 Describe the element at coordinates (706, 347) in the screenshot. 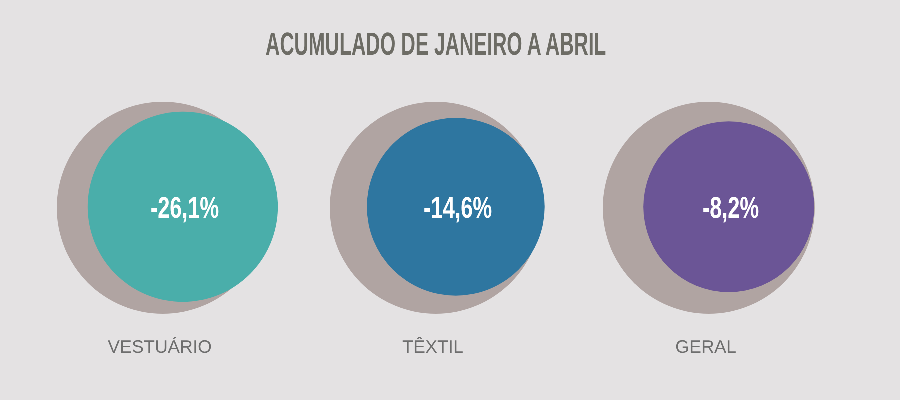

I see `category-label: GERAL` at that location.